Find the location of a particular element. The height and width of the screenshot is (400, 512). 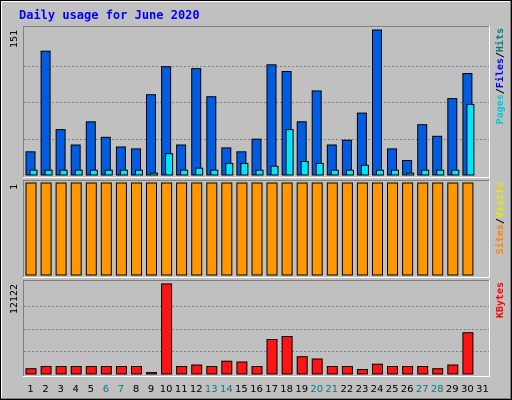

legend-entry: Hits is located at coordinates (500, 40).